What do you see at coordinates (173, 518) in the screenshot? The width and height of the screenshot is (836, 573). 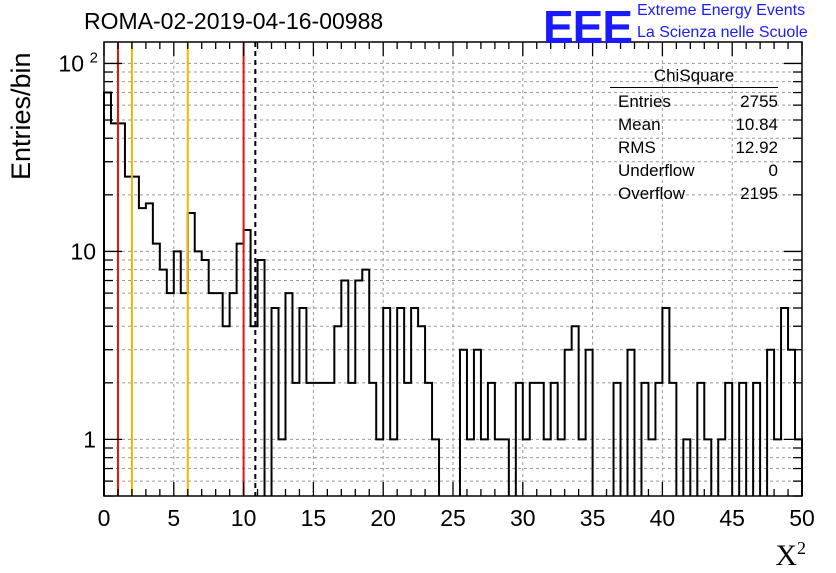 I see `x-tick-label: 5` at bounding box center [173, 518].